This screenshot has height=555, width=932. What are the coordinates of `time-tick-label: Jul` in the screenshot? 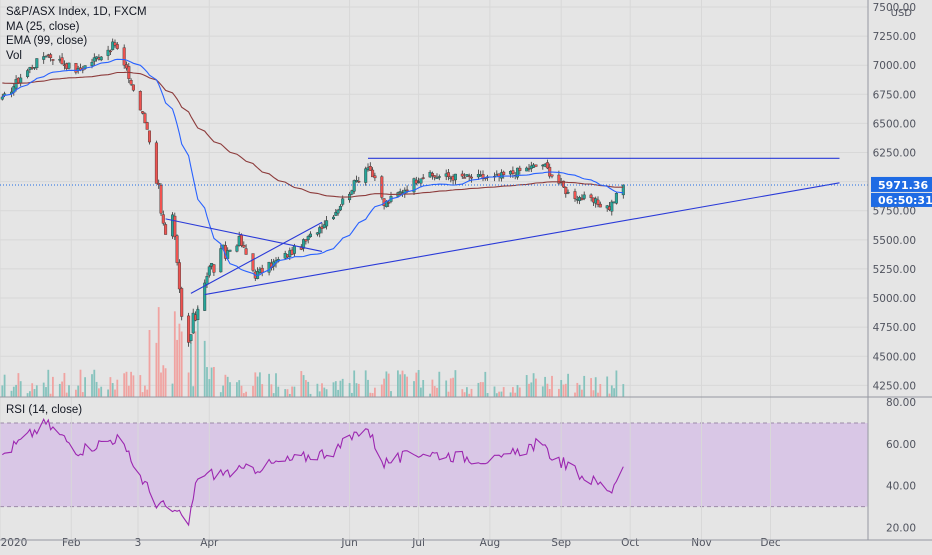 It's located at (418, 543).